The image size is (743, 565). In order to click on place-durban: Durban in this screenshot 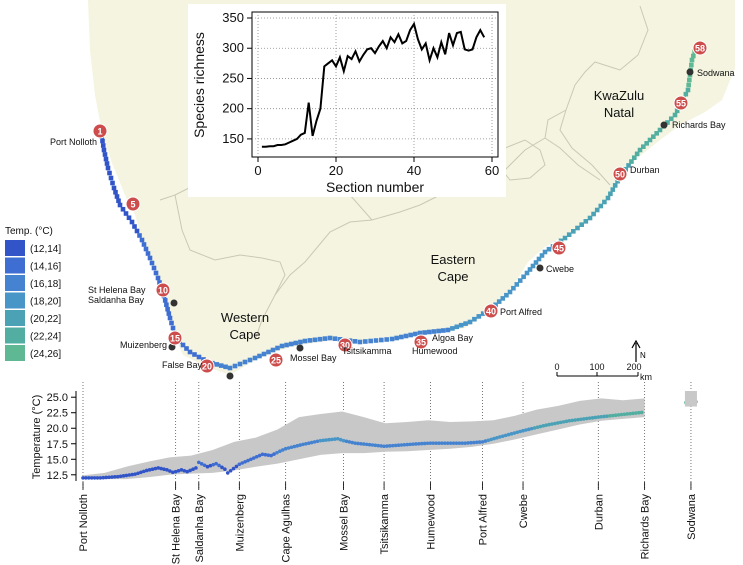, I will do `click(645, 170)`.